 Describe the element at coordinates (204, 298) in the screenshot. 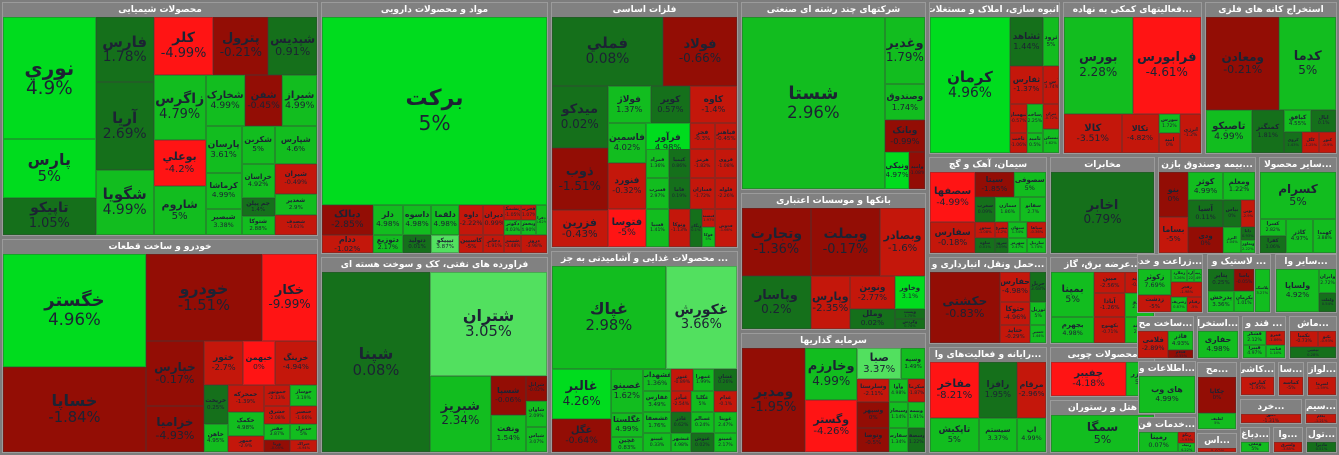

I see `stock-tile-خودرو: خودرو -1.51%` at that location.